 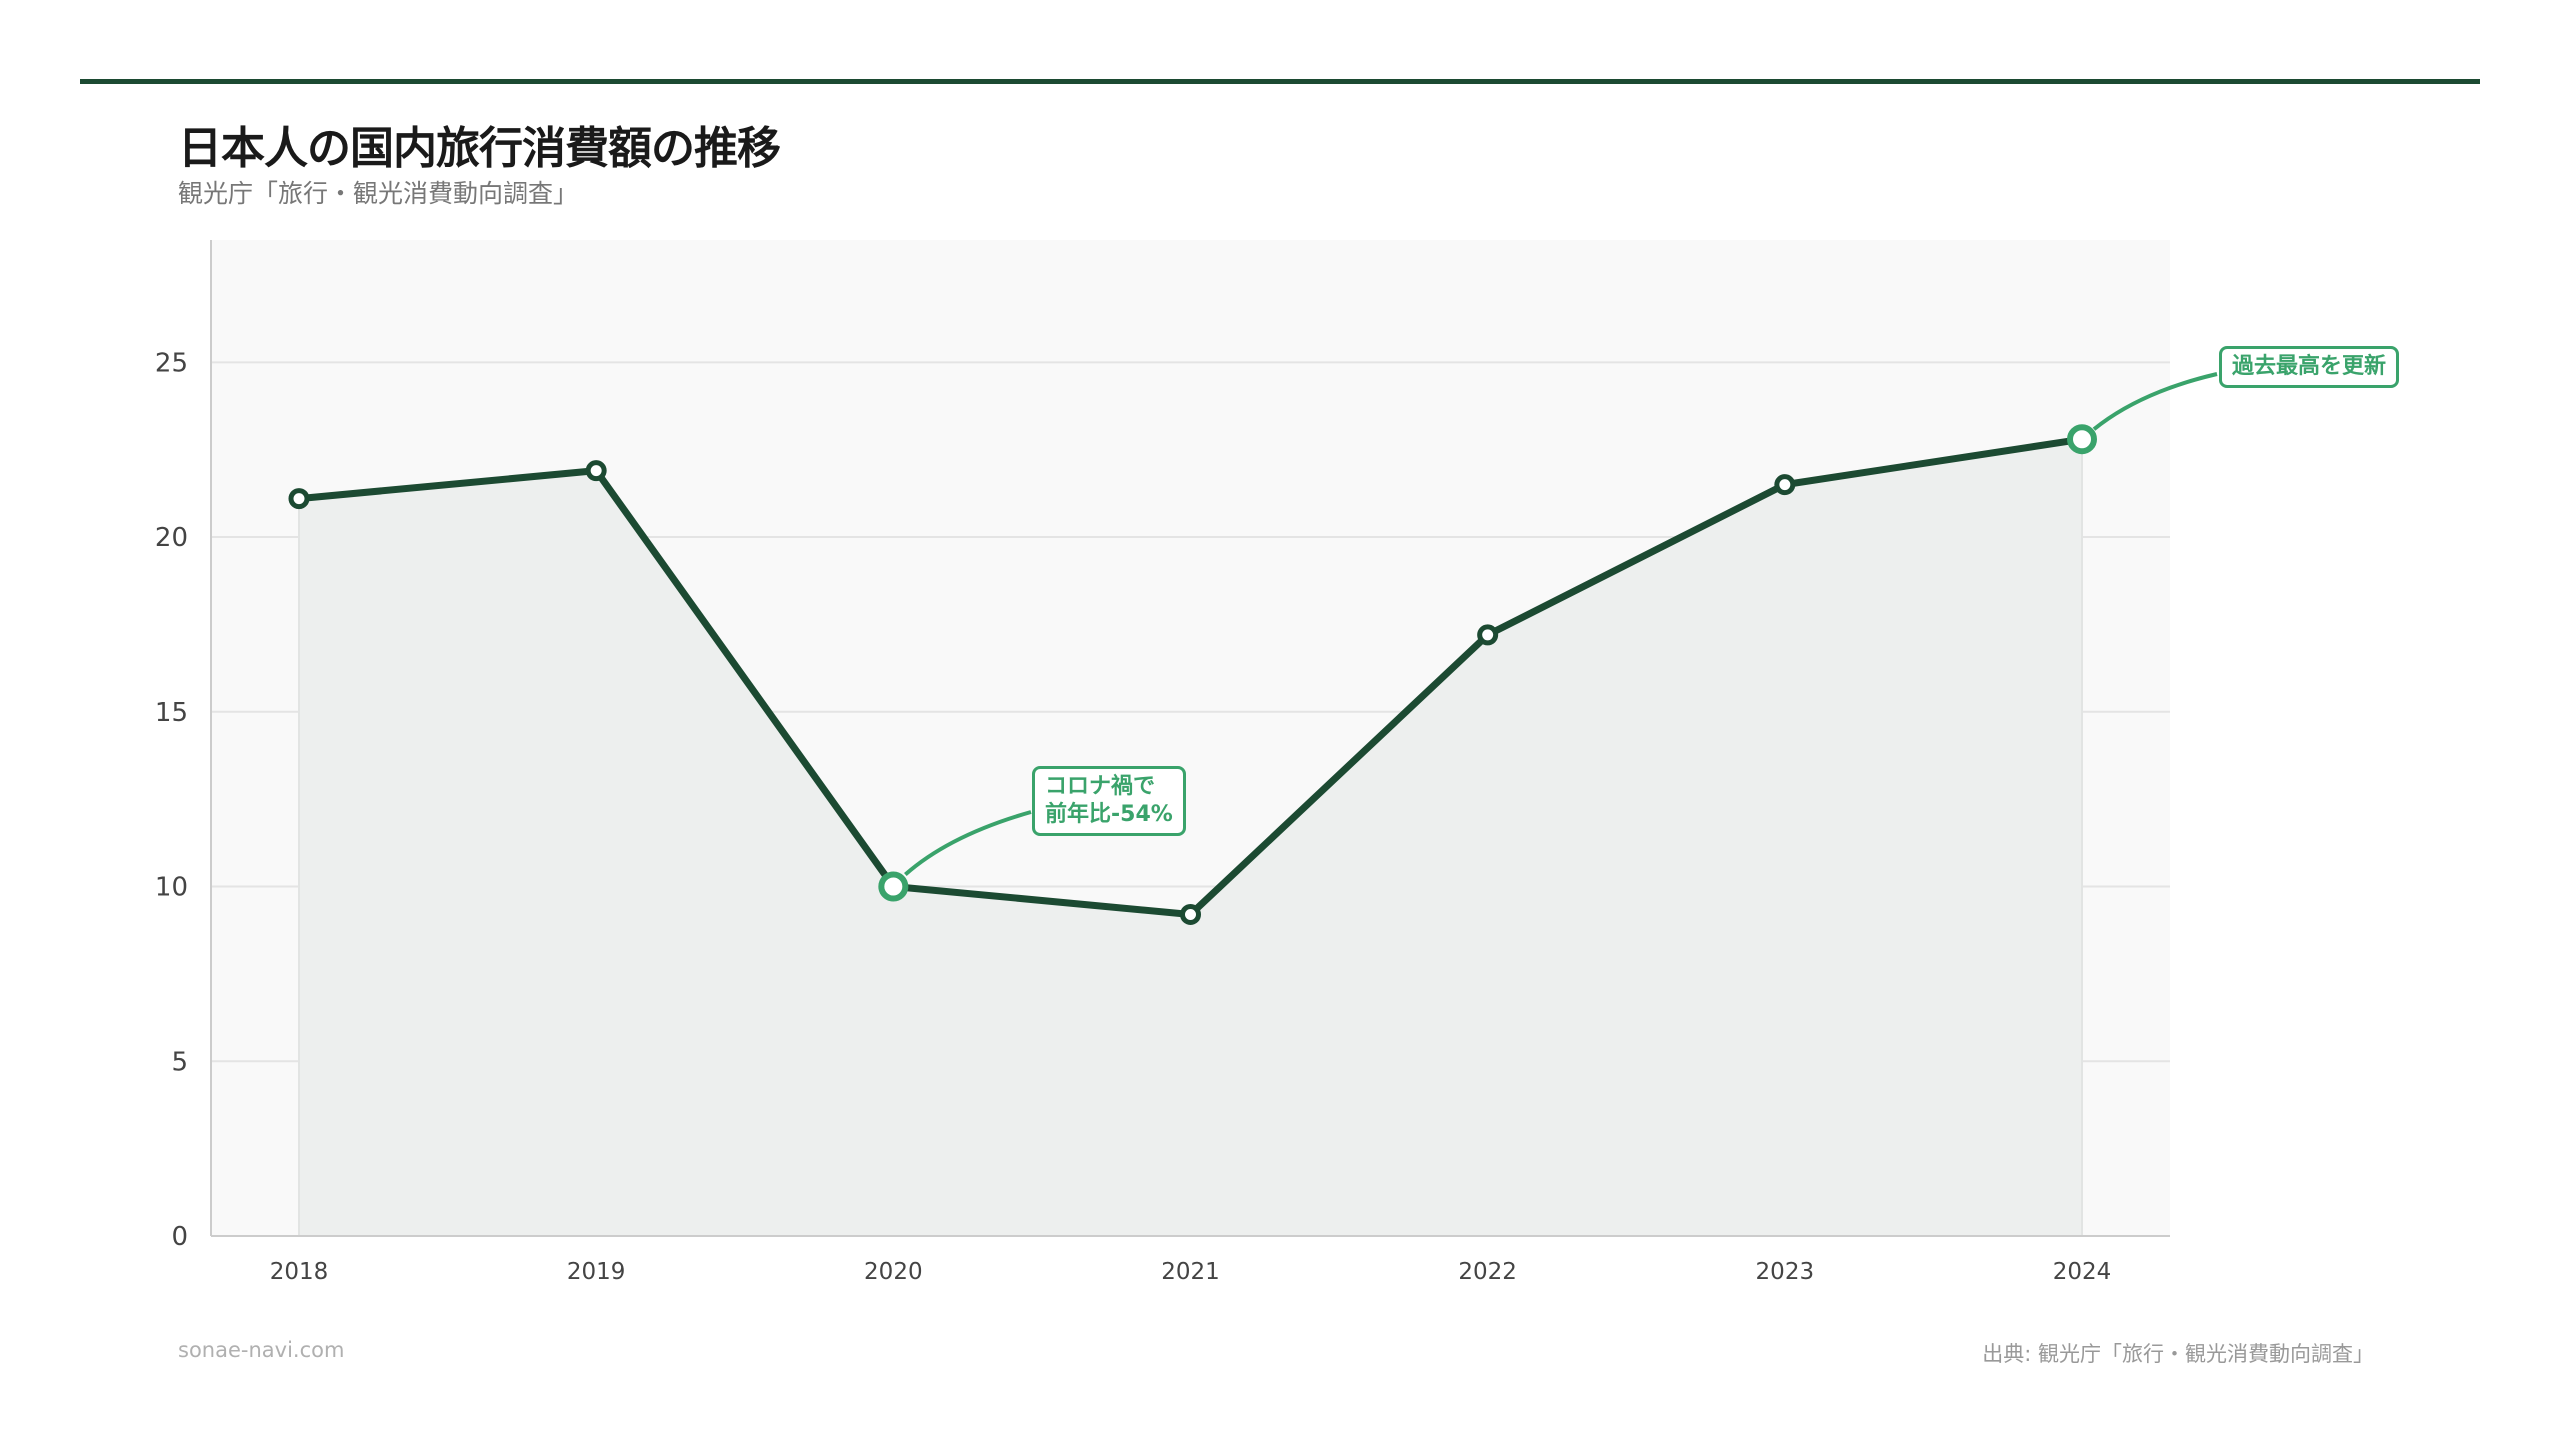 What do you see at coordinates (299, 499) in the screenshot?
I see `data-point-2018` at bounding box center [299, 499].